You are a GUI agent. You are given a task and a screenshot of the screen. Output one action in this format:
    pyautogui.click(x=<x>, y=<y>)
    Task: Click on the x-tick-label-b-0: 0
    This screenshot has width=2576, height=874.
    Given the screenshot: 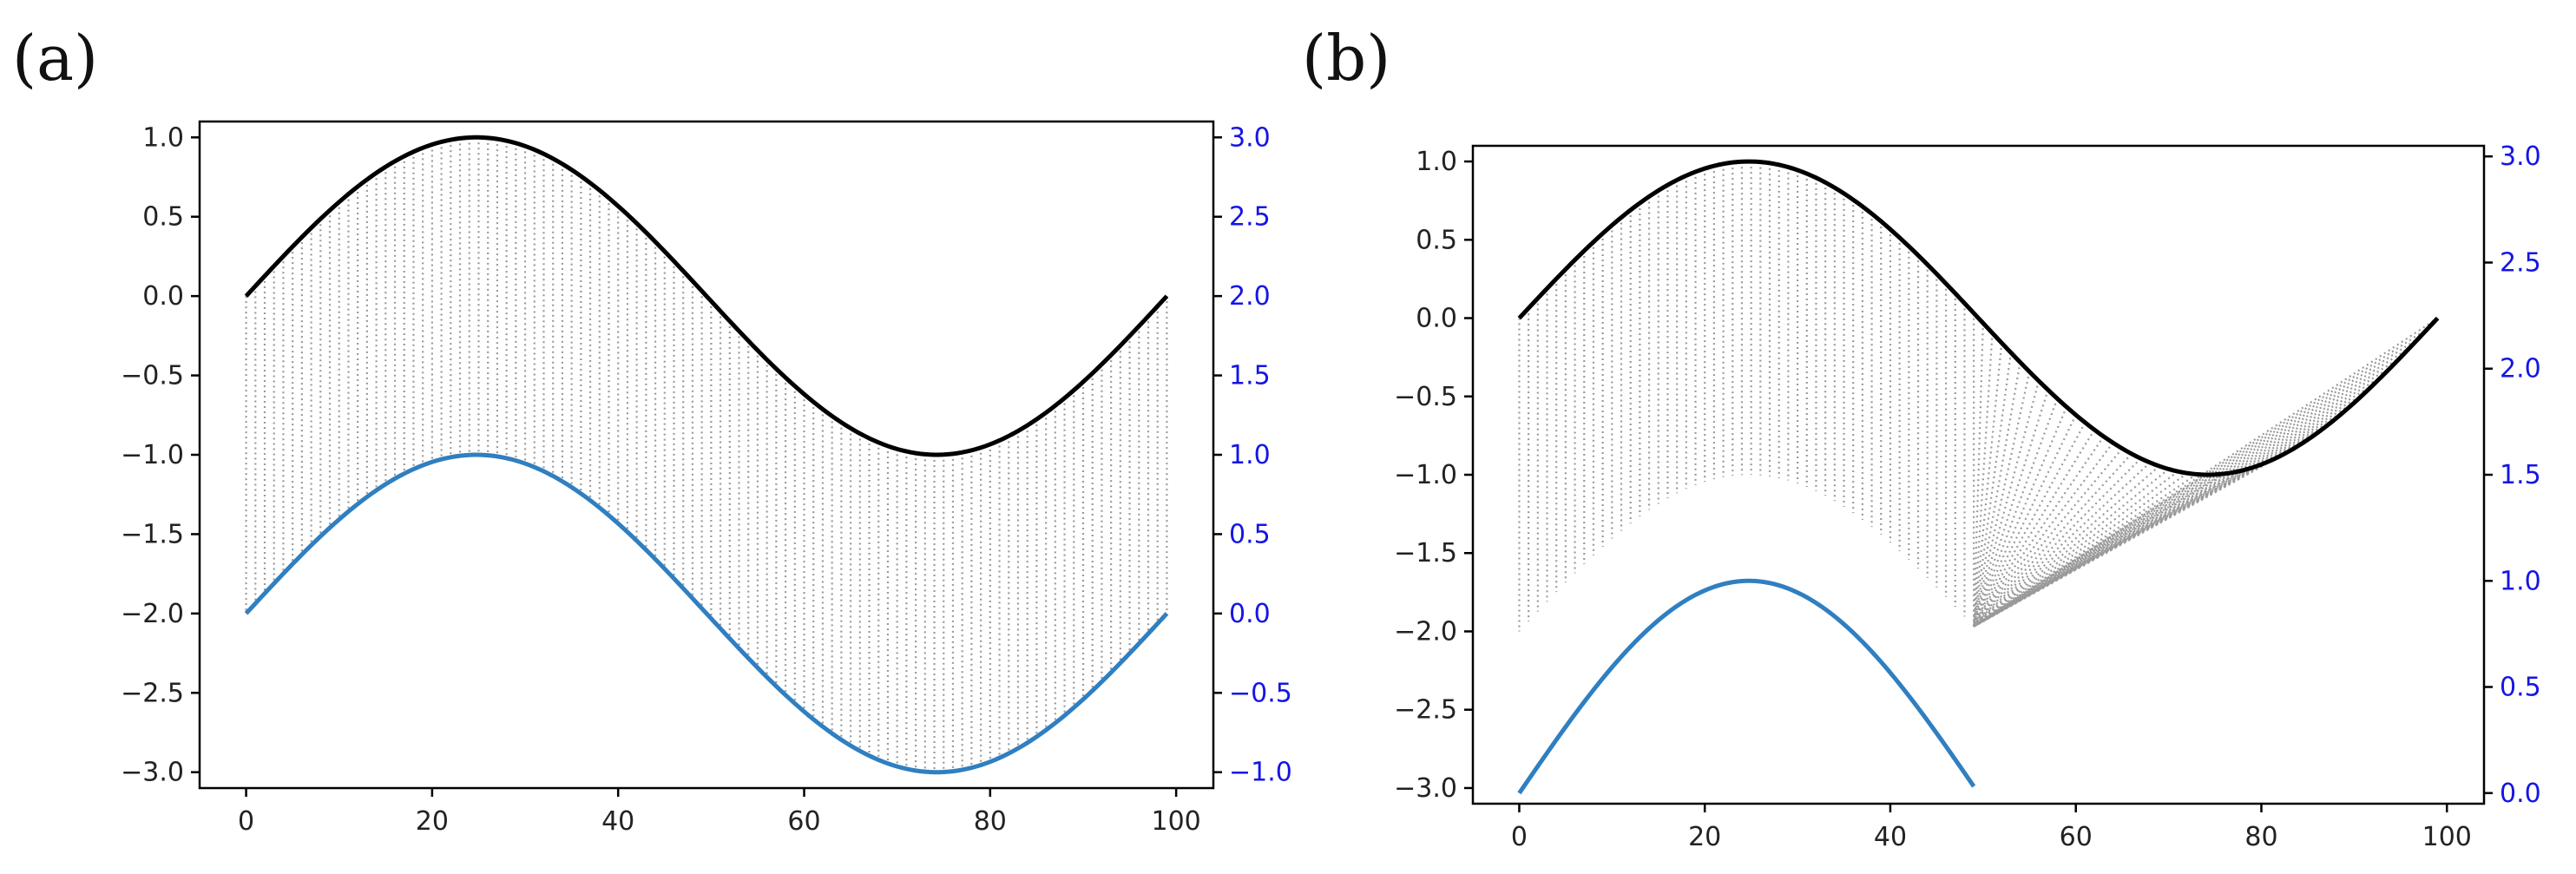 What is the action you would take?
    pyautogui.click(x=1519, y=837)
    